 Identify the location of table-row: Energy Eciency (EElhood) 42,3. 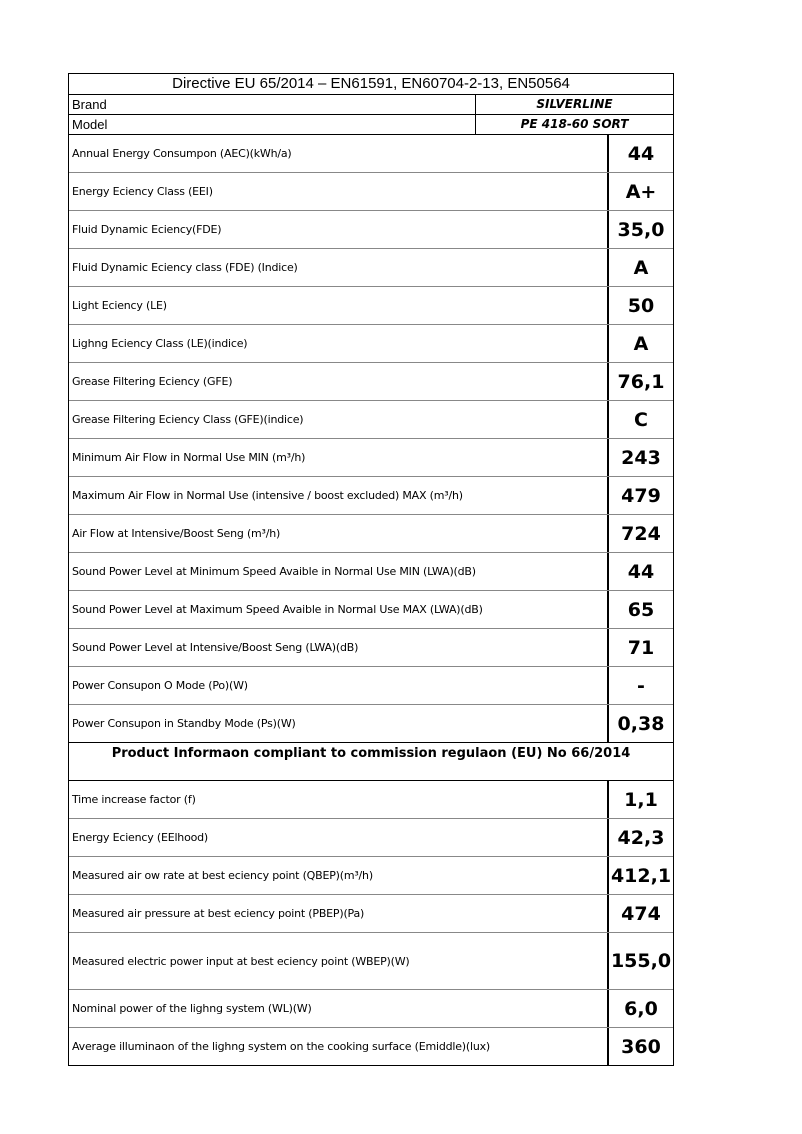
(371, 838).